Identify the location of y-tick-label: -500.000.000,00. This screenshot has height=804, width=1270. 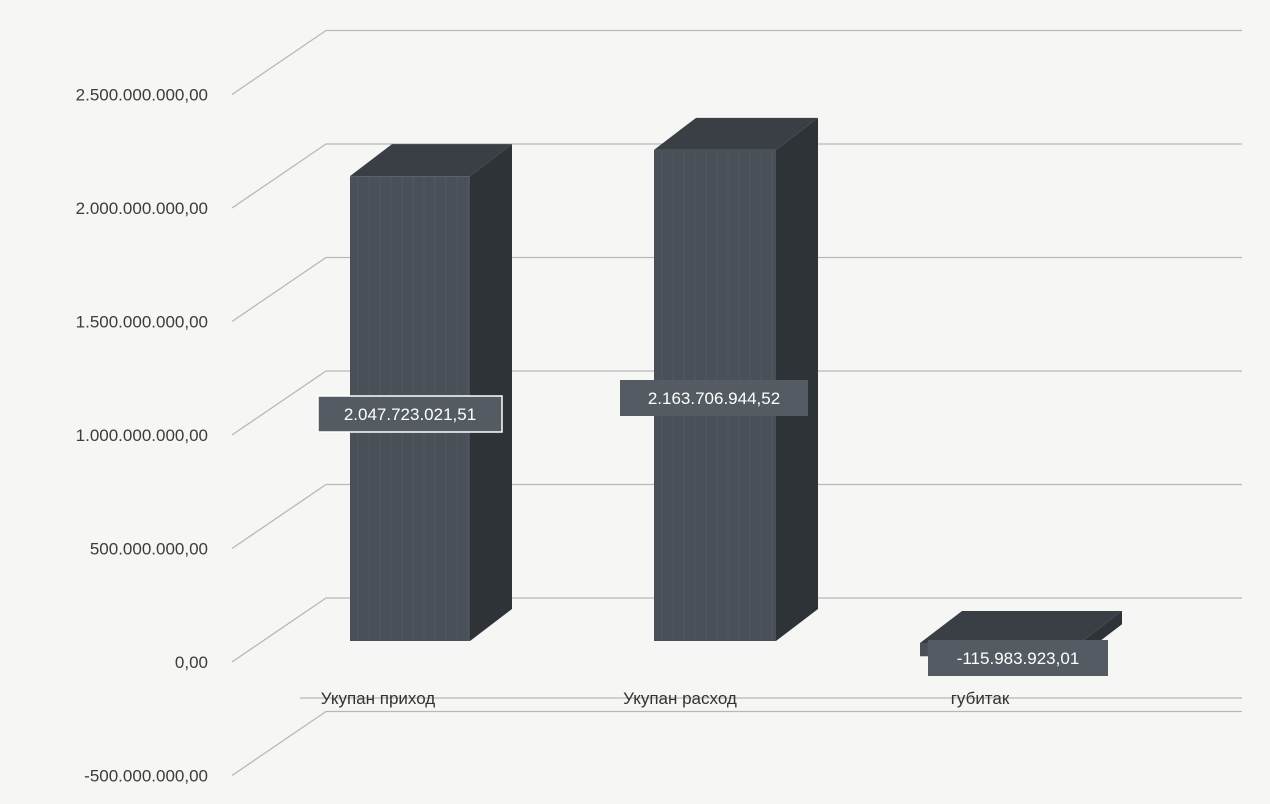
(146, 776).